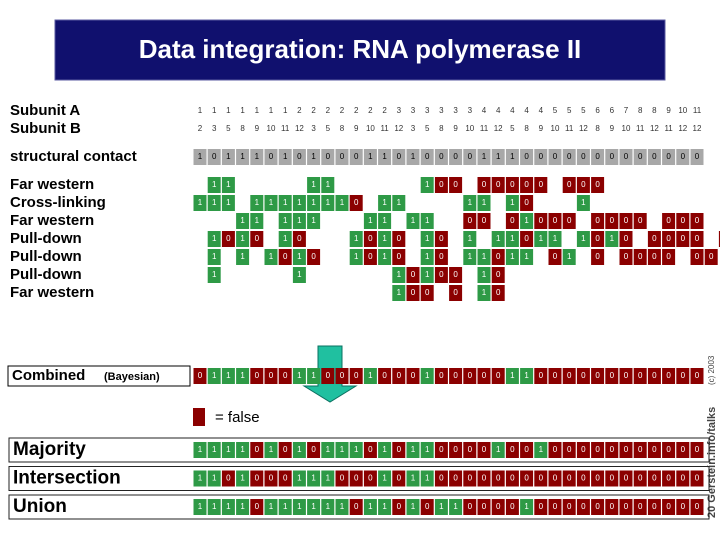 The width and height of the screenshot is (720, 540). Describe the element at coordinates (132, 377) in the screenshot. I see `row-sublabel: (Bayesian)` at that location.